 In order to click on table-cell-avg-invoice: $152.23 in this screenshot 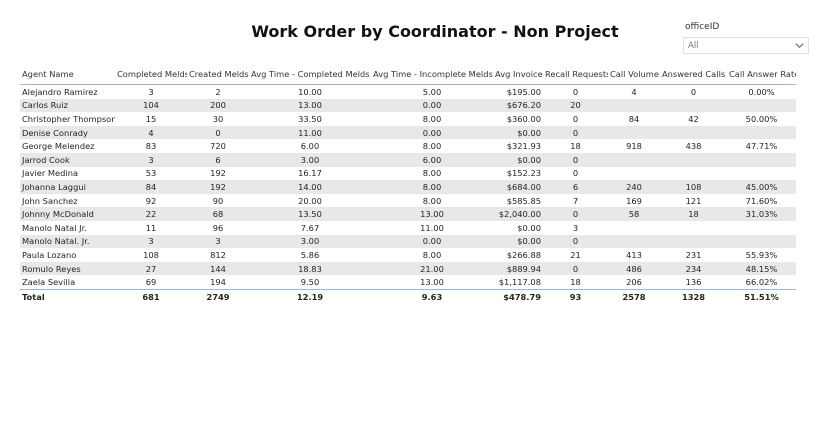, I will do `click(523, 173)`.